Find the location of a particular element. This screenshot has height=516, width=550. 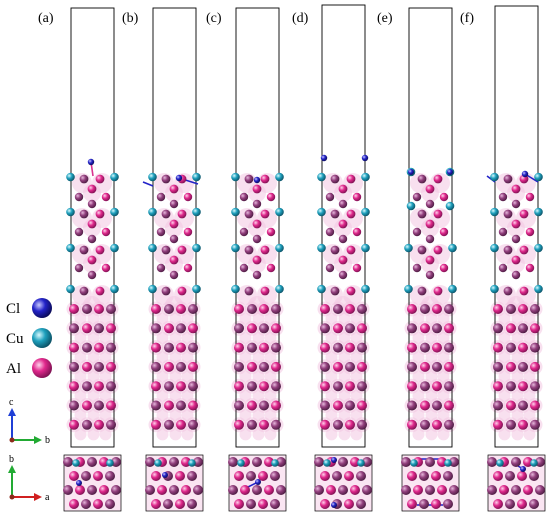

axis-arrowhead-b-top is located at coordinates (12, 469).